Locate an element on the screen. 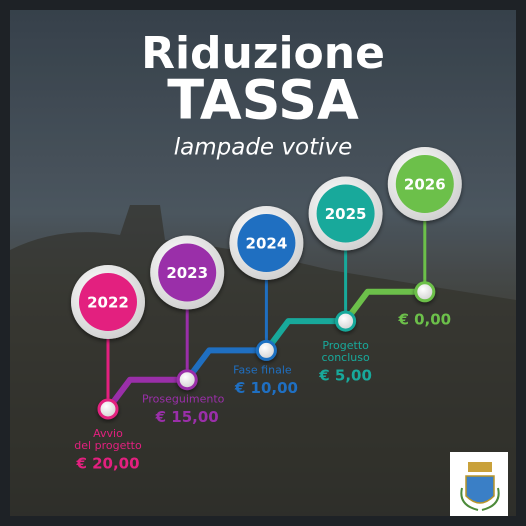 The height and width of the screenshot is (526, 526). amount: € 20,00 is located at coordinates (107, 464).